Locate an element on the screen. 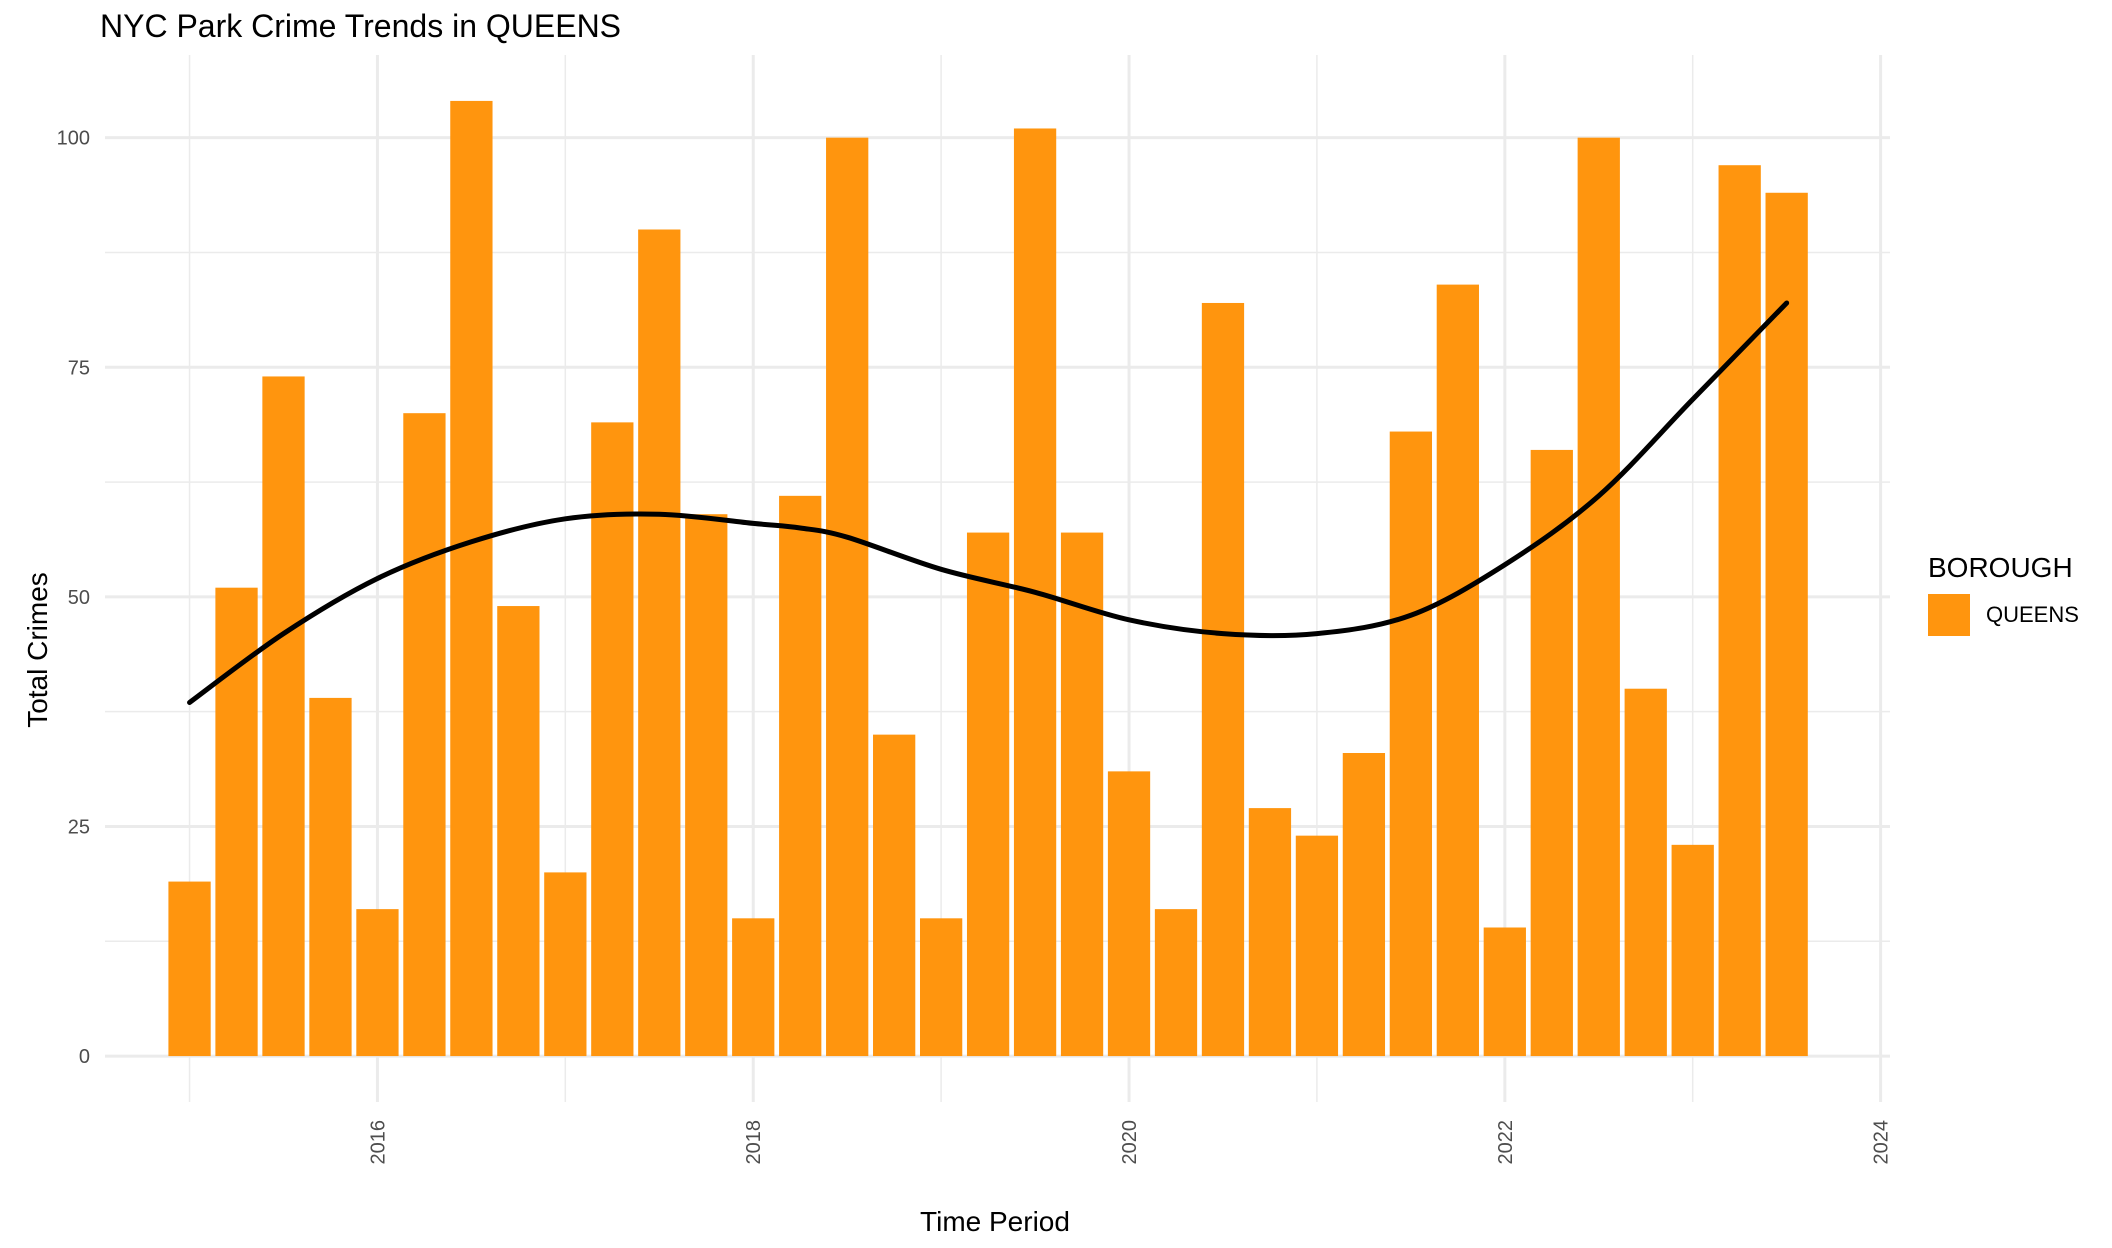 This screenshot has width=2112, height=1248. x-axis-title: Time Period is located at coordinates (995, 1221).